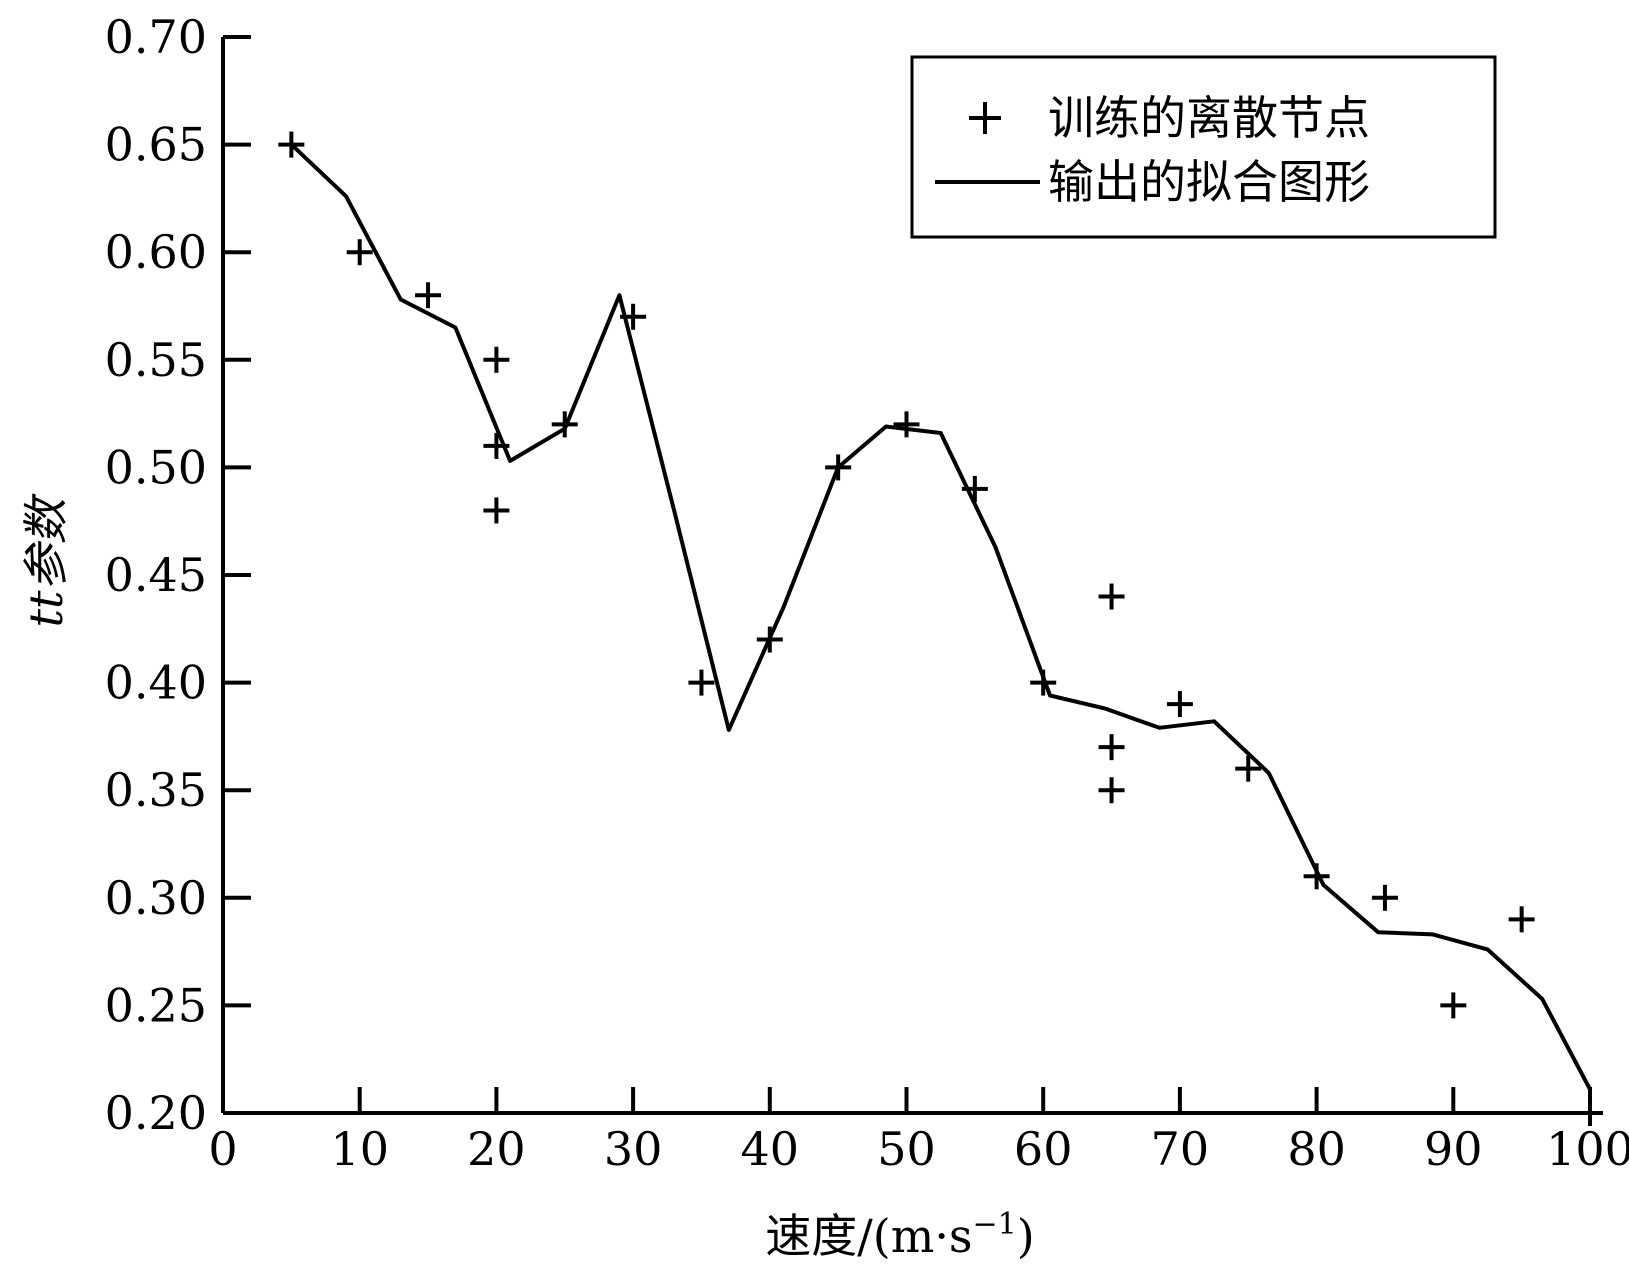 This screenshot has height=1275, width=1629. What do you see at coordinates (906, 1149) in the screenshot?
I see `x-tick-label: 50` at bounding box center [906, 1149].